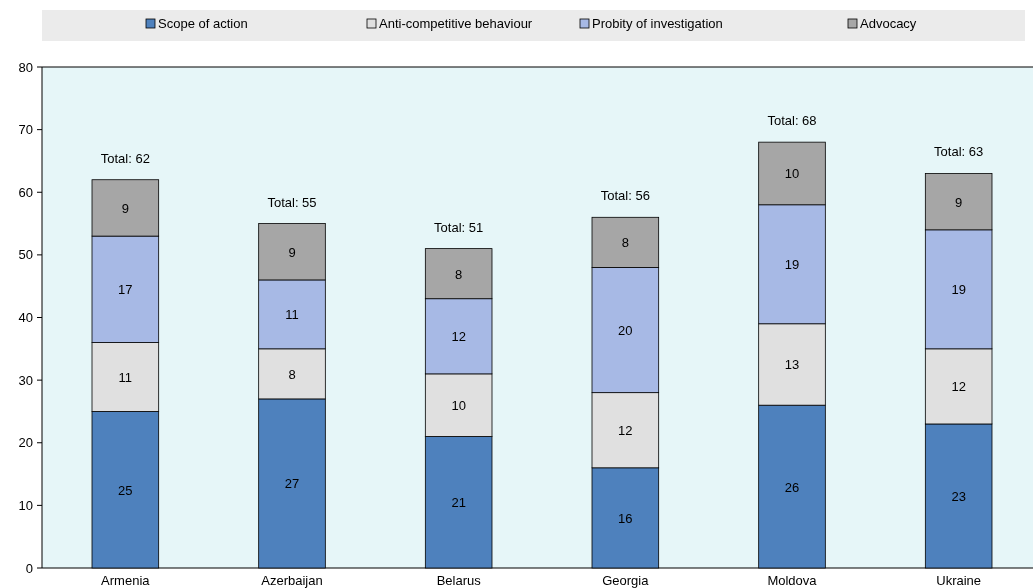 The image size is (1033, 588). I want to click on total-label: Total: 51, so click(459, 227).